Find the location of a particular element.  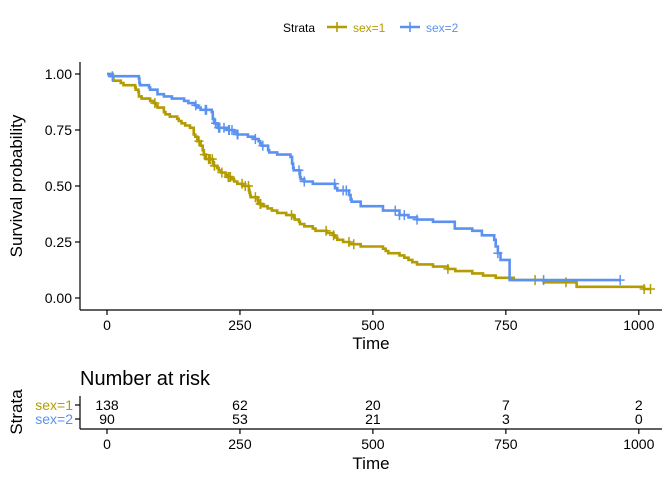

x-tick-label: 0 is located at coordinates (107, 325).